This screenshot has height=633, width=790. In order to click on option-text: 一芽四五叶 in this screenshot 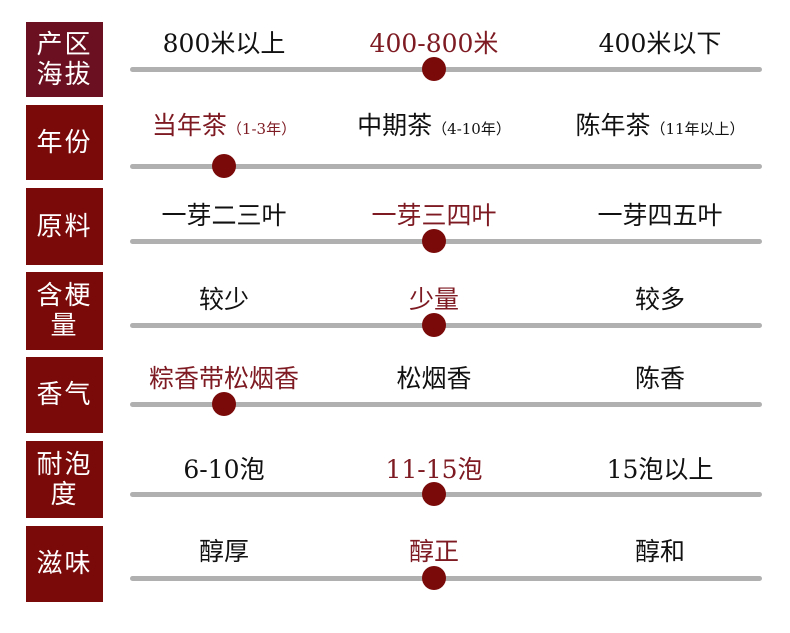, I will do `click(660, 215)`.